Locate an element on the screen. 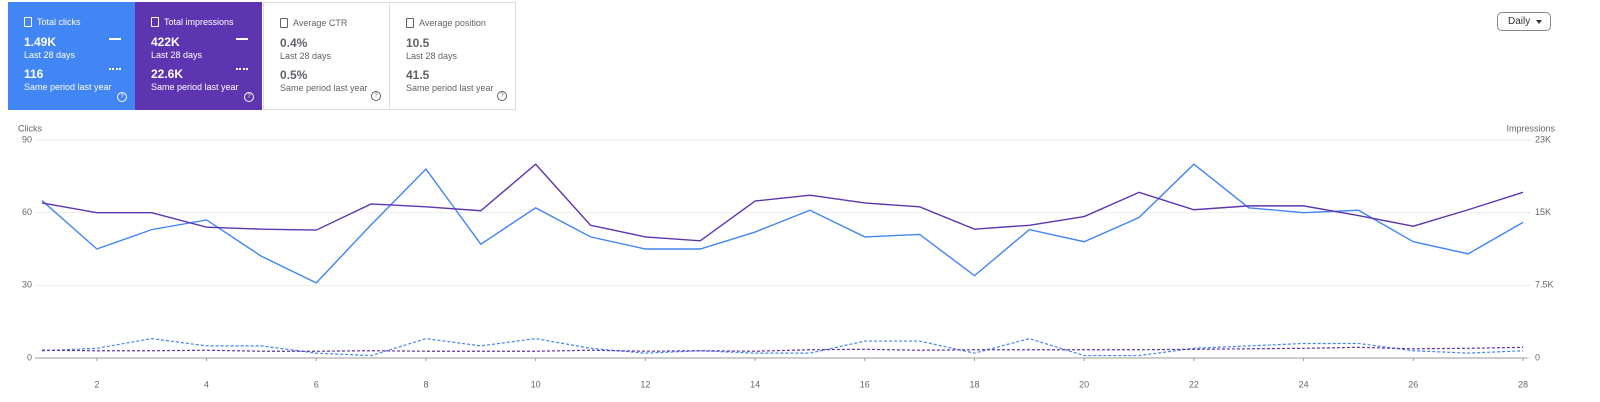 The width and height of the screenshot is (1600, 402). card-title: Average position is located at coordinates (452, 23).